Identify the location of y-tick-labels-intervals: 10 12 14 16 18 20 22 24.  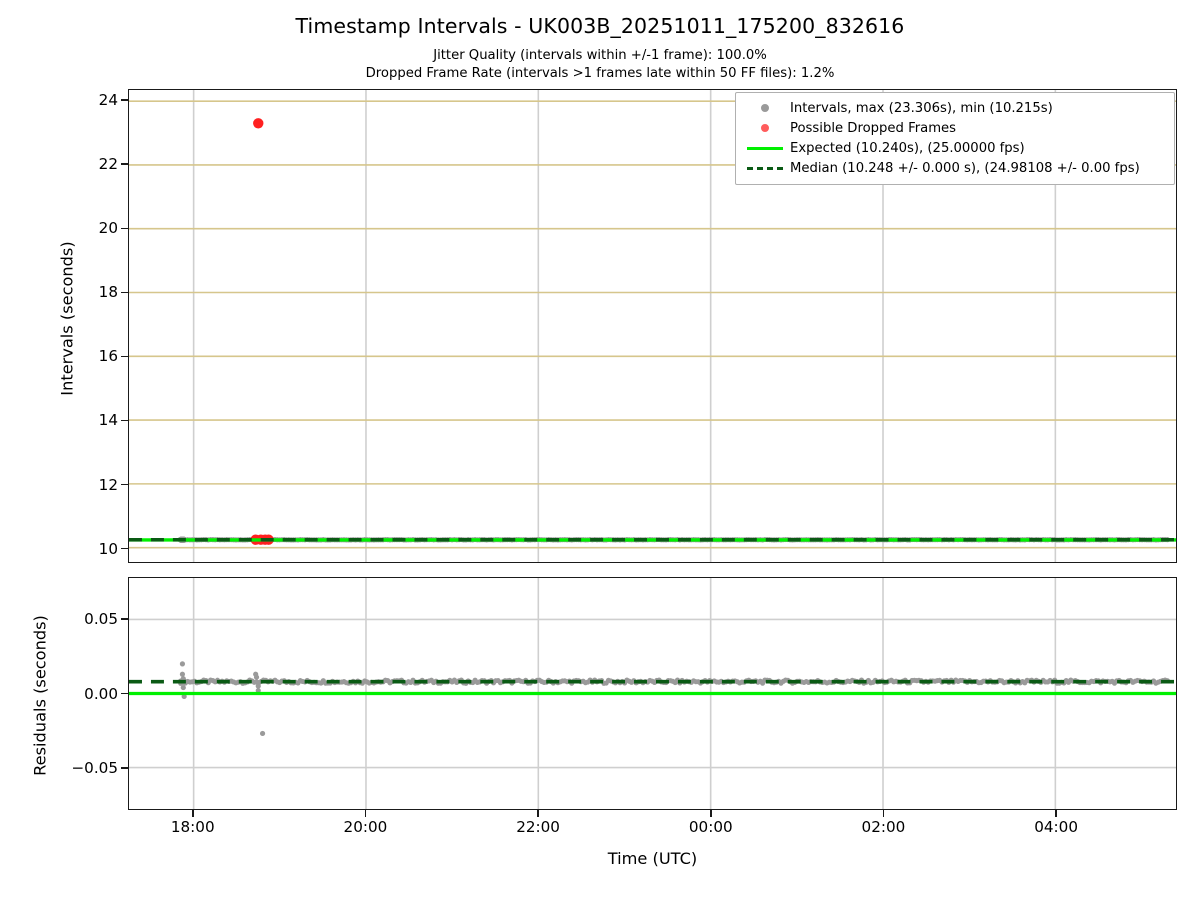
(87, 326).